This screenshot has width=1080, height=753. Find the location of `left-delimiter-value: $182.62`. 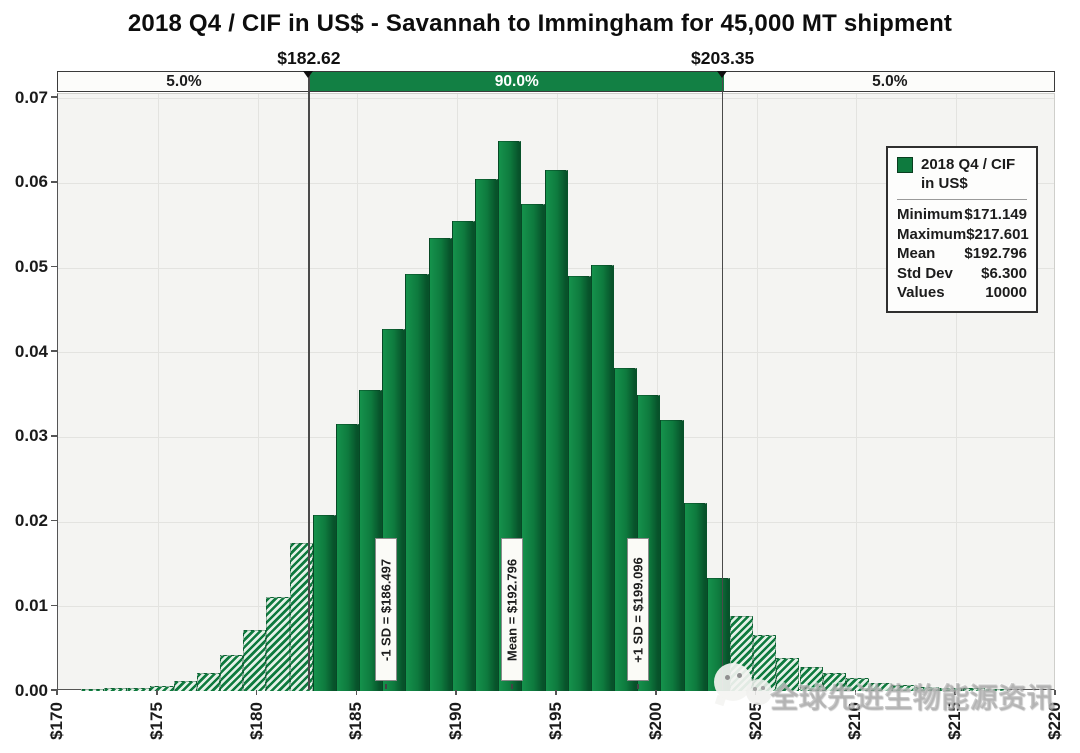

left-delimiter-value: $182.62 is located at coordinates (309, 58).